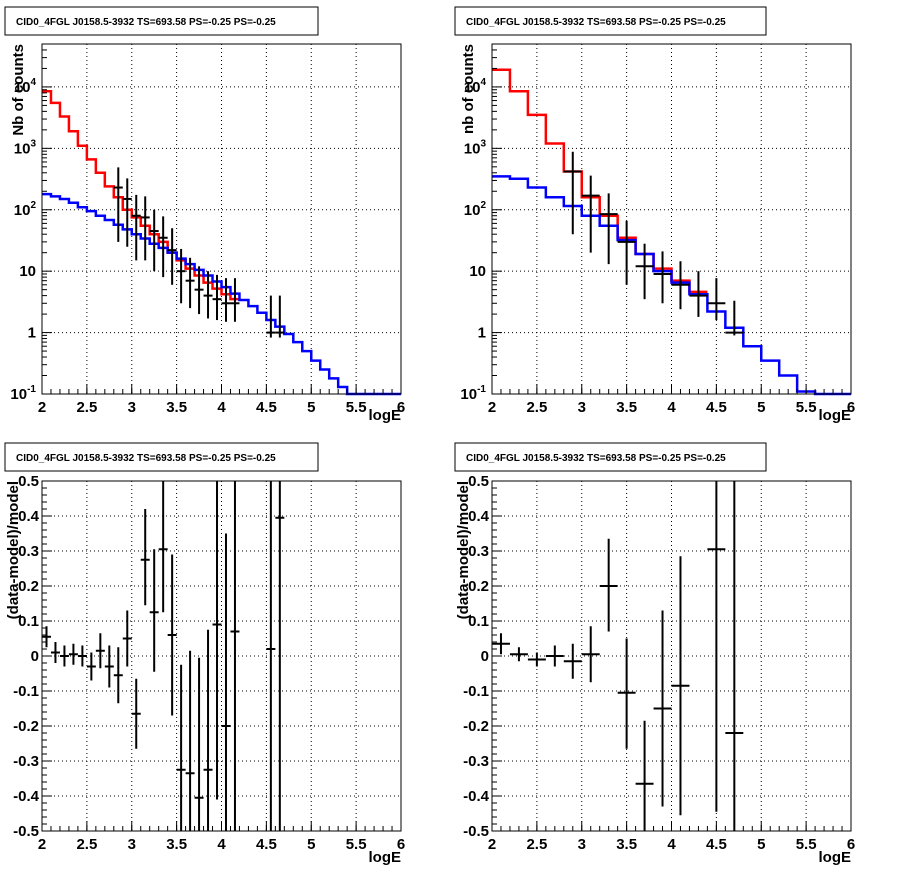 The image size is (898, 875). What do you see at coordinates (18, 90) in the screenshot?
I see `y-axis-title: Nb of counts` at bounding box center [18, 90].